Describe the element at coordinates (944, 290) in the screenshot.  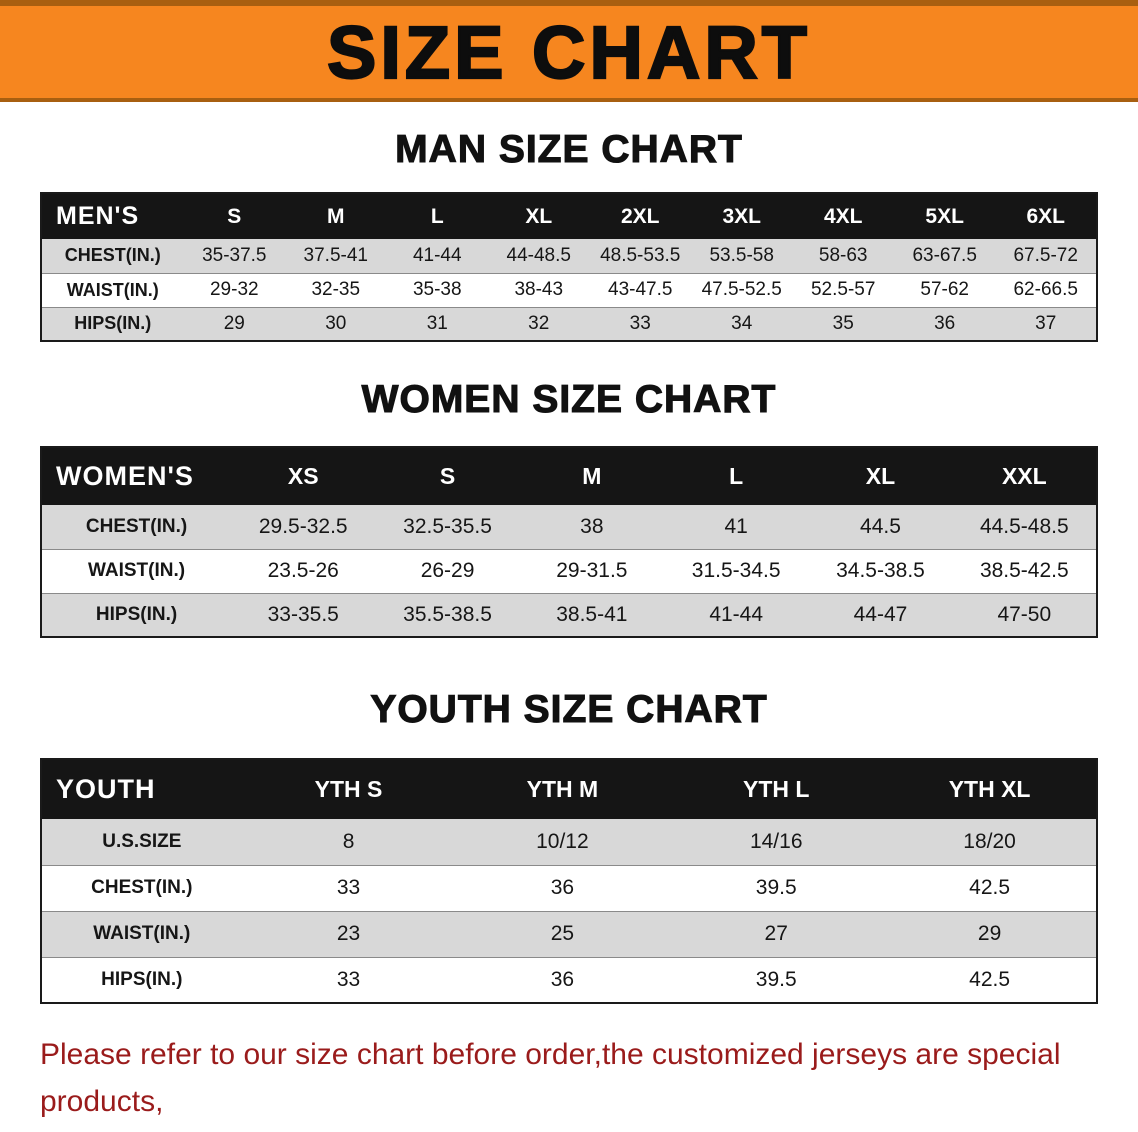
I see `size-value-cell: 57-62` at that location.